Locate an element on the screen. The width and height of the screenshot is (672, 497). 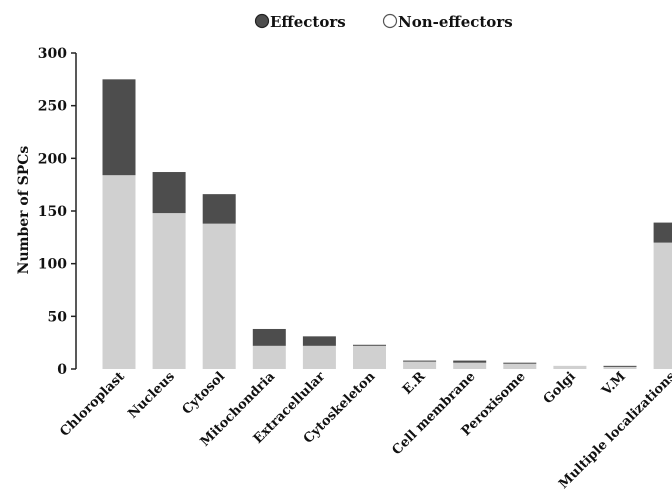
x-tick-label: Chloroplast is located at coordinates (92, 404).